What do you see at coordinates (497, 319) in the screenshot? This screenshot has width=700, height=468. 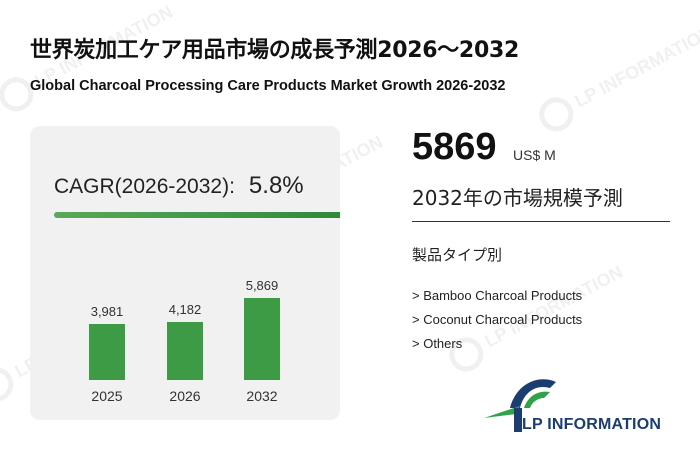 I see `segment-item: > Coconut Charcoal Products` at bounding box center [497, 319].